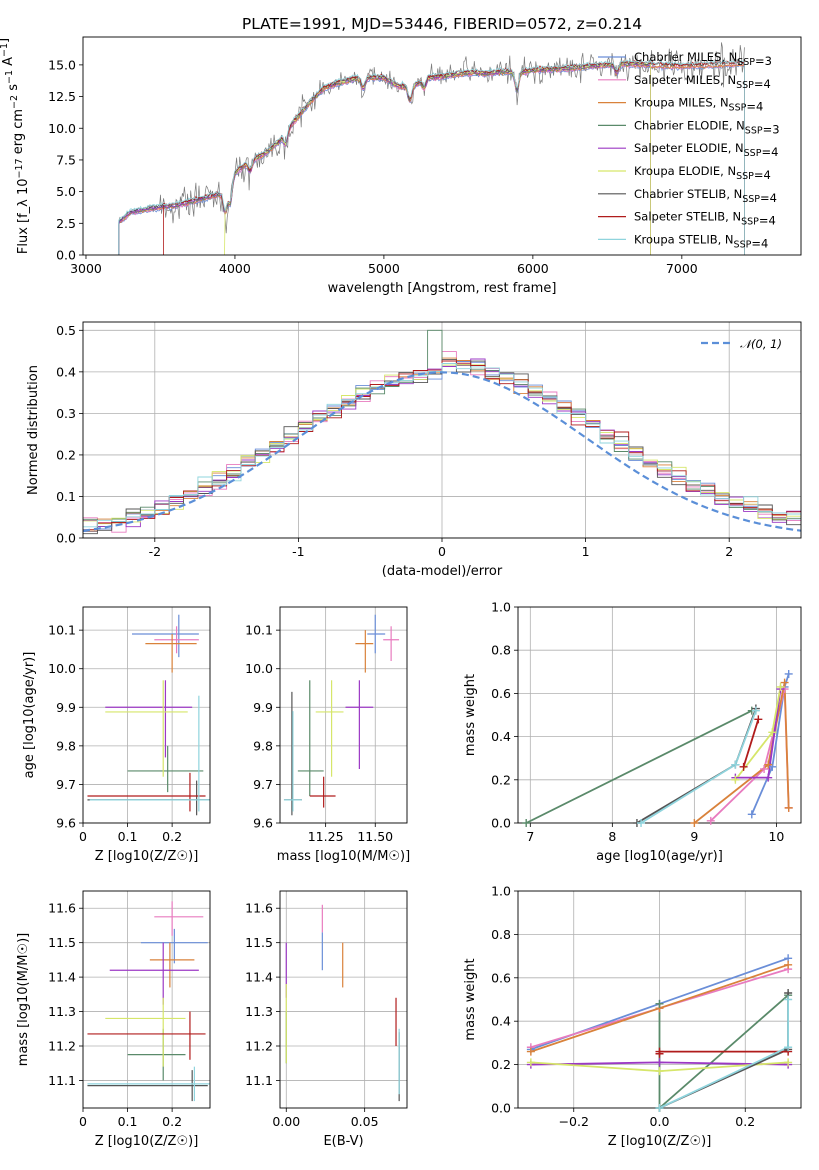 The image size is (819, 1170). What do you see at coordinates (128, 1121) in the screenshot?
I see `x-tick-label: 0.1` at bounding box center [128, 1121].